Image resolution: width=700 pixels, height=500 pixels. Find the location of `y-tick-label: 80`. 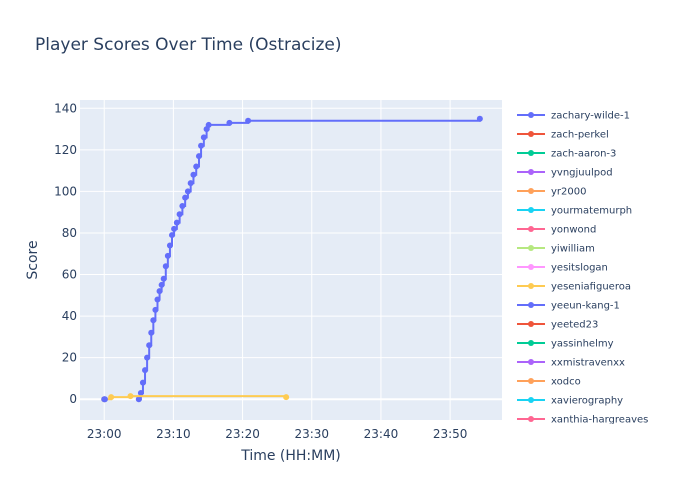

y-tick-label: 80 is located at coordinates (69, 233).